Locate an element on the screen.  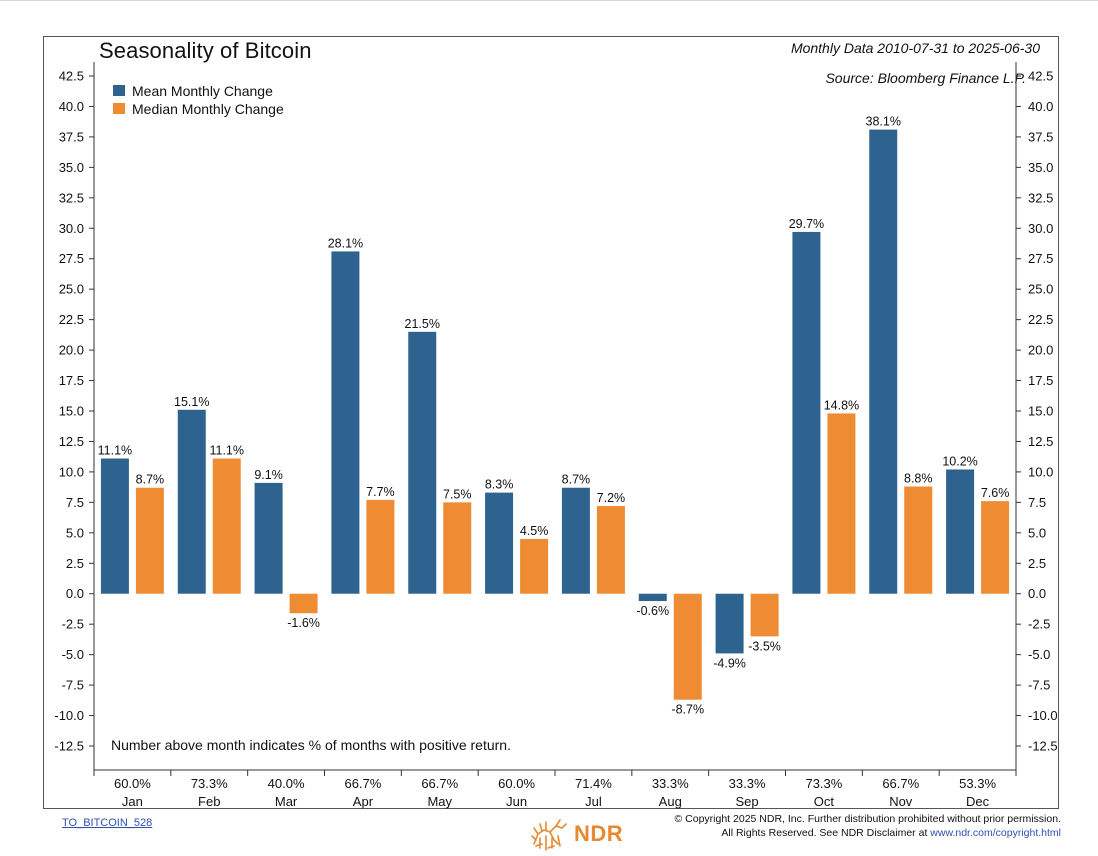
document-id-link: TO_BITCOIN_528 is located at coordinates (107, 823).